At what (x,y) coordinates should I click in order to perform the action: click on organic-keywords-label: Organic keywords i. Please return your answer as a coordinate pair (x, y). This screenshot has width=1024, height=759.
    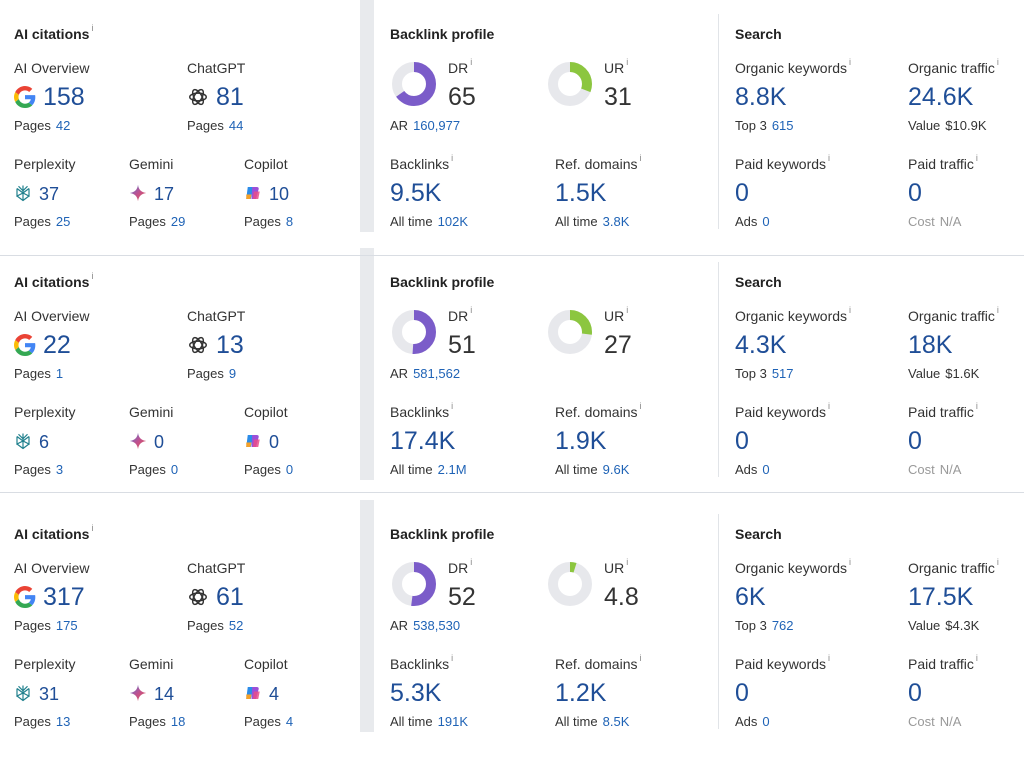
    Looking at the image, I should click on (793, 566).